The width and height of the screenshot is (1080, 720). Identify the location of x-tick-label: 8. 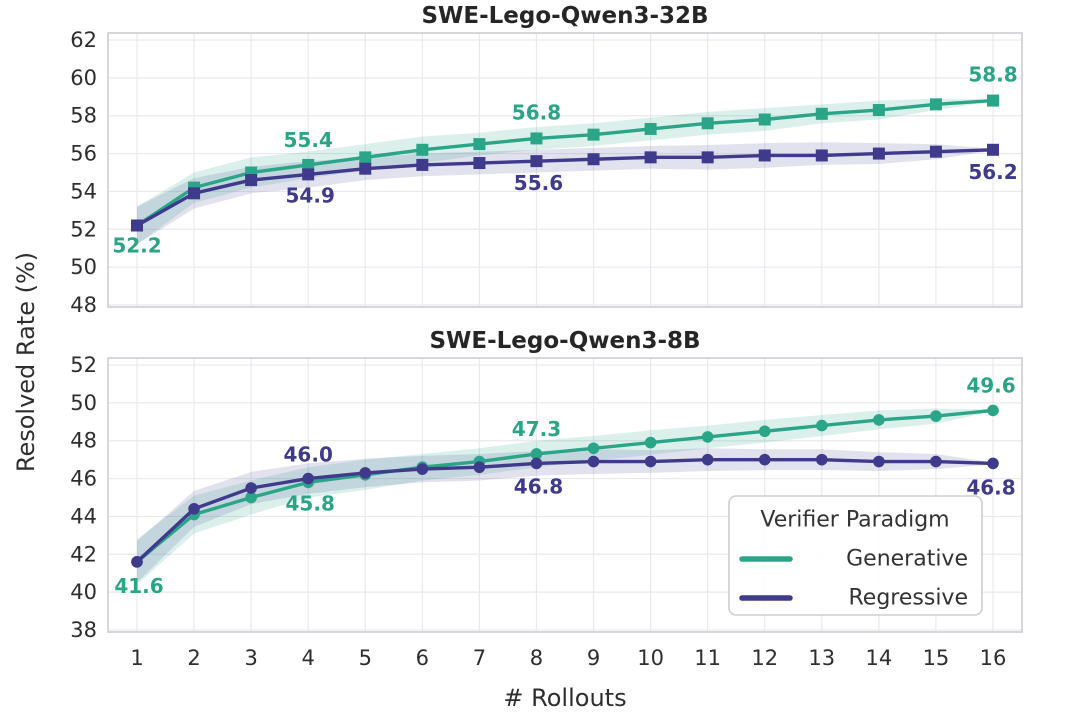
(536, 658).